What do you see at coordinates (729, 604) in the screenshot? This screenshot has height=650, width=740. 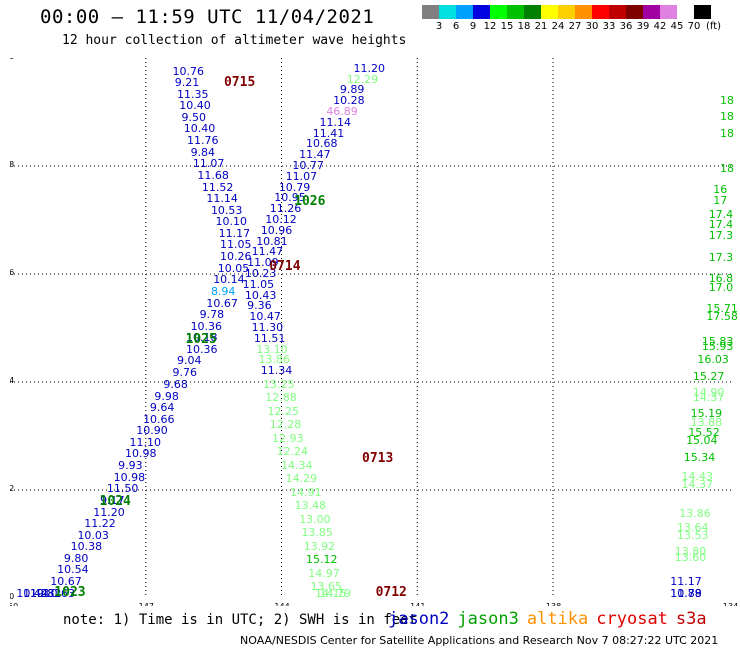 I see `lon-tick-label: -134` at bounding box center [729, 604].